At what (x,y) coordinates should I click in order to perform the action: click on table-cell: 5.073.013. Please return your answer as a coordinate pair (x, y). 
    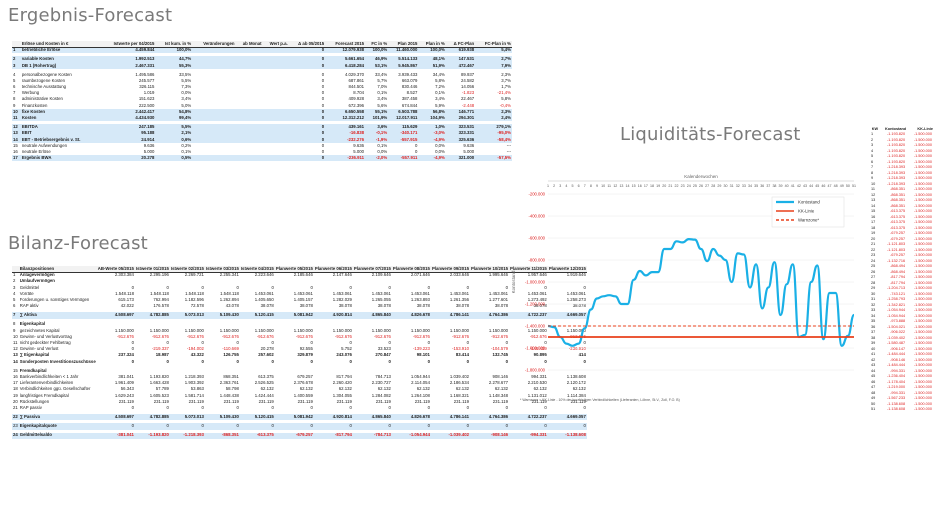
    Looking at the image, I should click on (187, 417).